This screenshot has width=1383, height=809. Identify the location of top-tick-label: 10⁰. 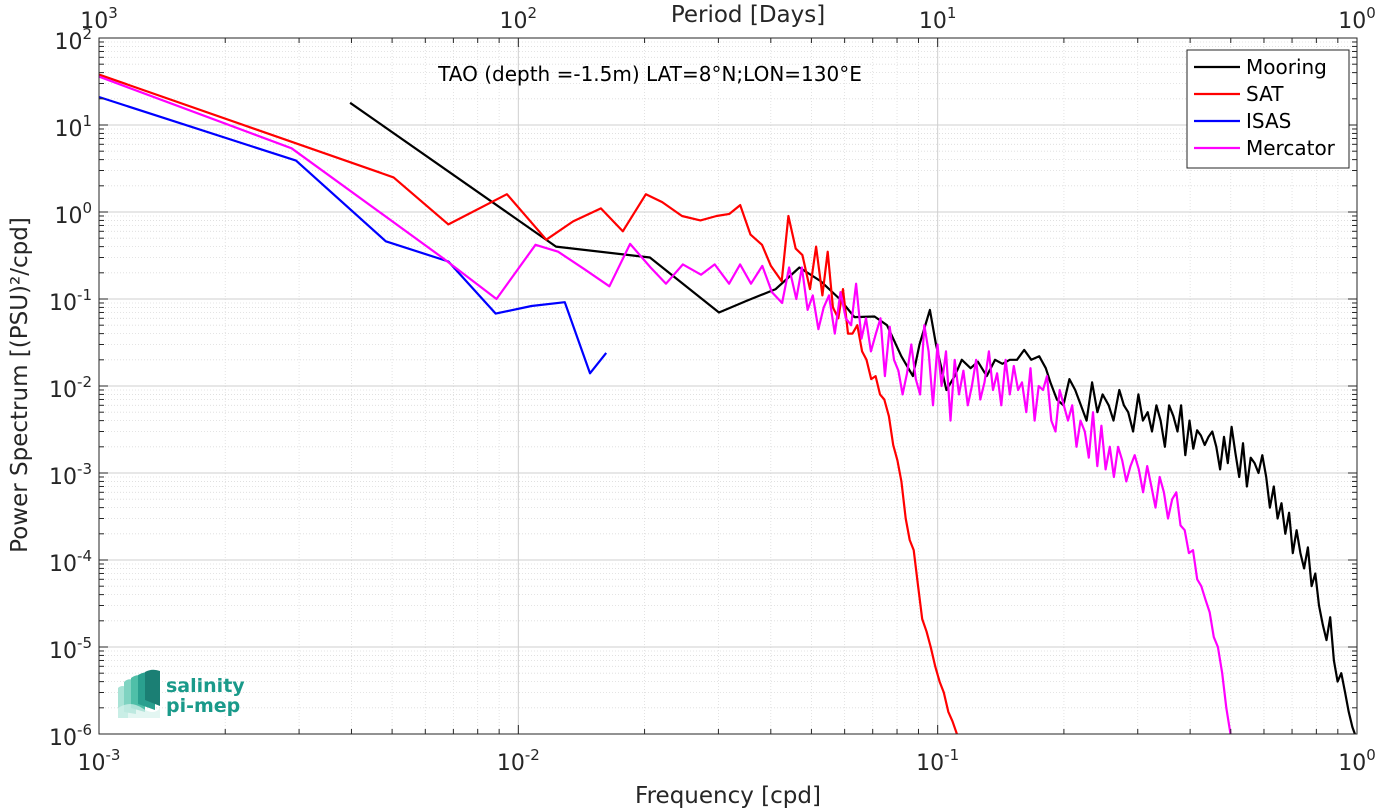
(1357, 19).